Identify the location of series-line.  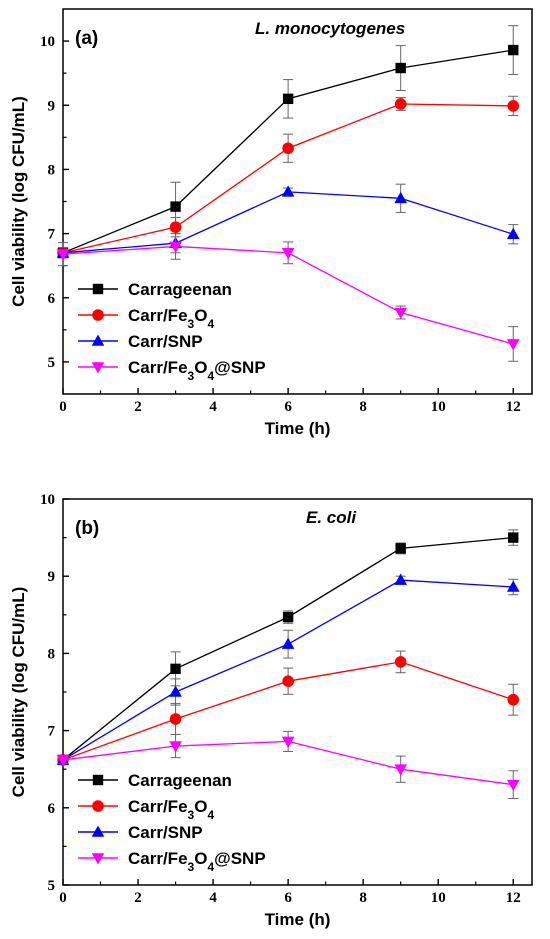
(288, 178).